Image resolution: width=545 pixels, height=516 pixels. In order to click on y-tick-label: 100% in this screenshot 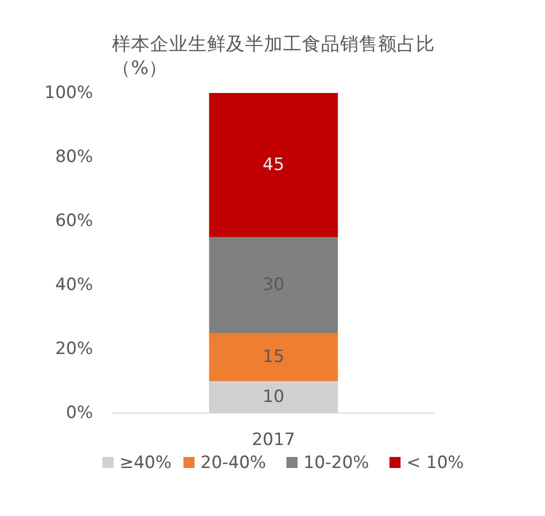, I will do `click(68, 93)`.